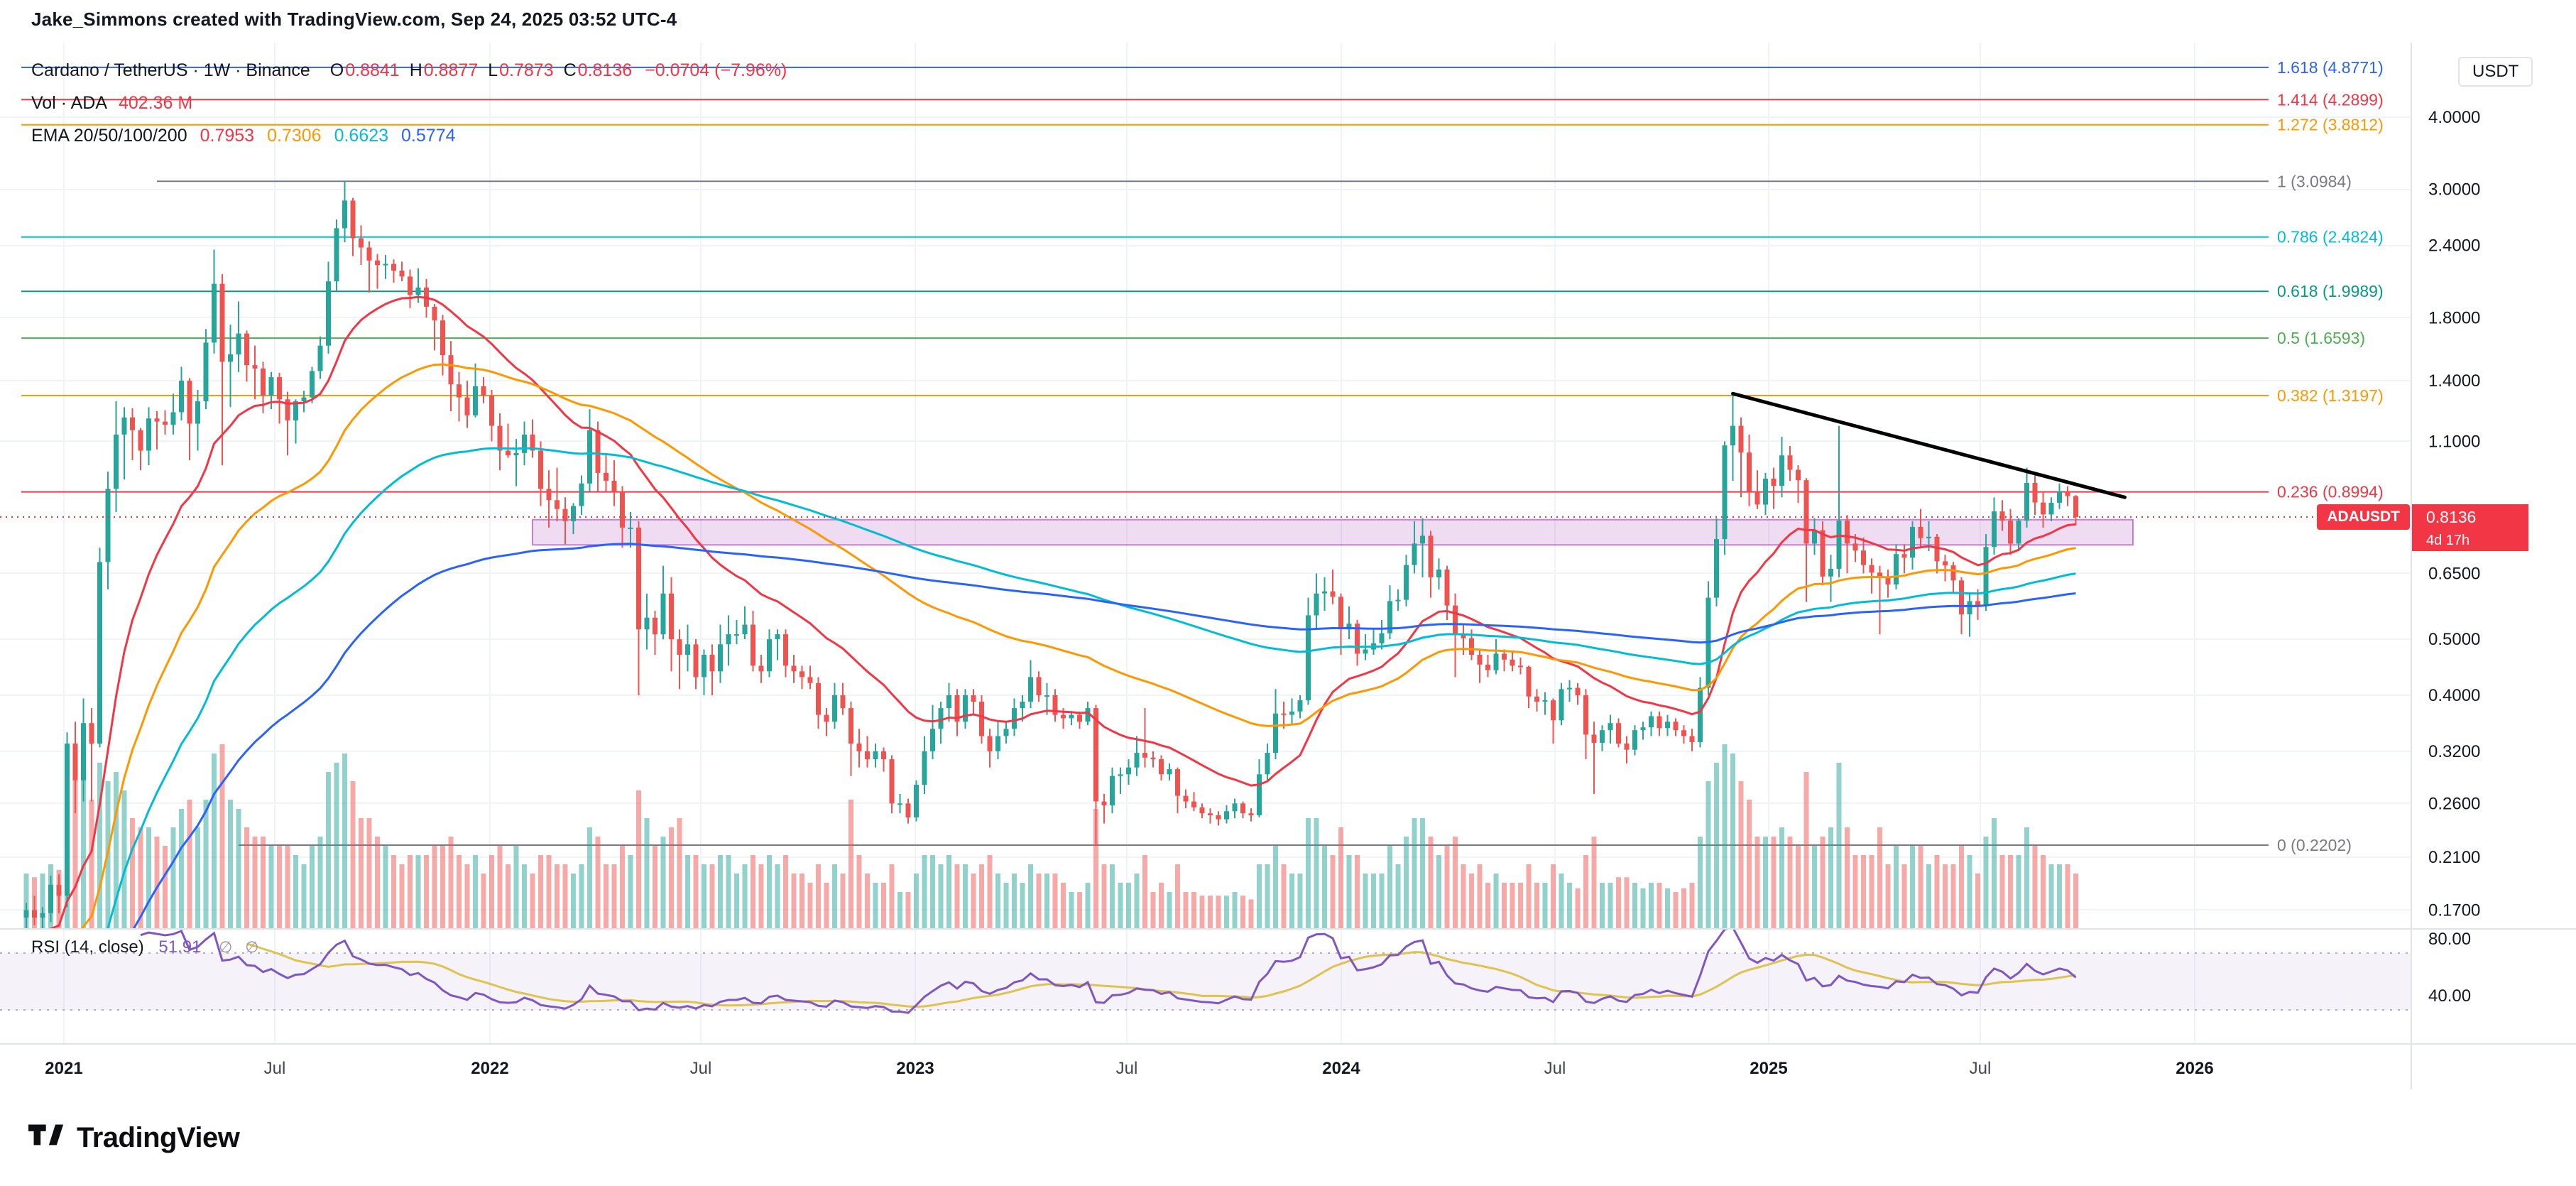 This screenshot has height=1186, width=2576. What do you see at coordinates (716, 70) in the screenshot?
I see `change-value: −0.0704 (−7.96%)` at bounding box center [716, 70].